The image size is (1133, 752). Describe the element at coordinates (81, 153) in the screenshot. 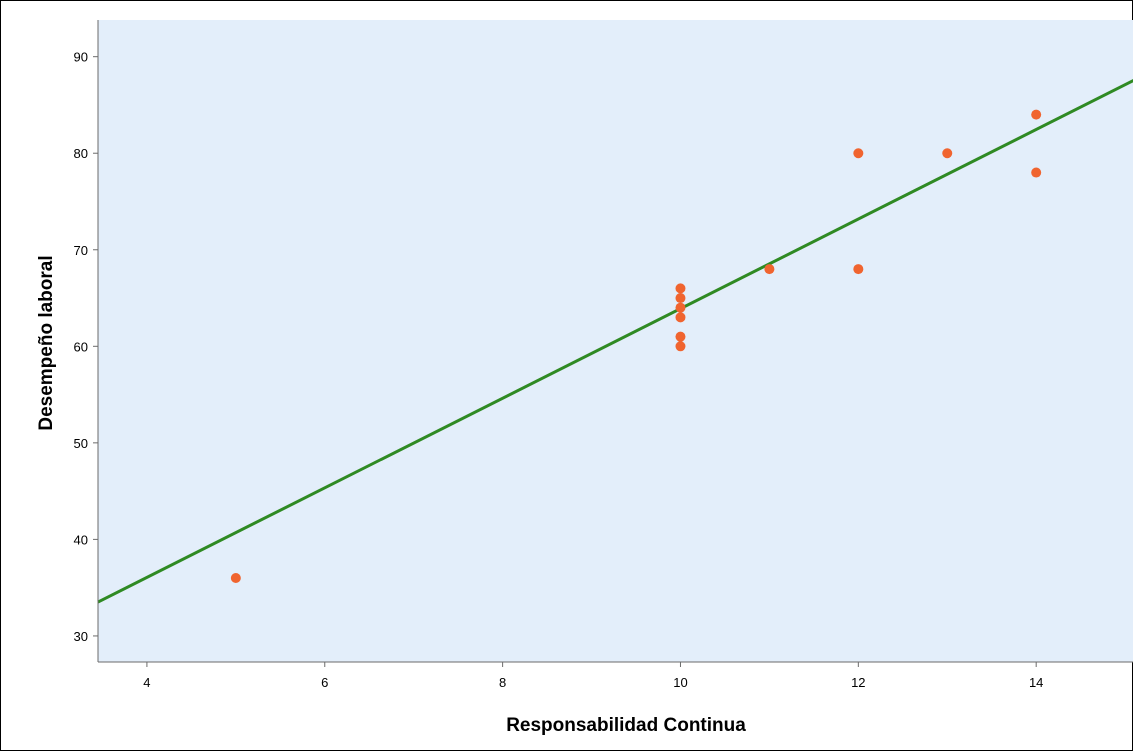

I see `y-tick-label: 80` at that location.